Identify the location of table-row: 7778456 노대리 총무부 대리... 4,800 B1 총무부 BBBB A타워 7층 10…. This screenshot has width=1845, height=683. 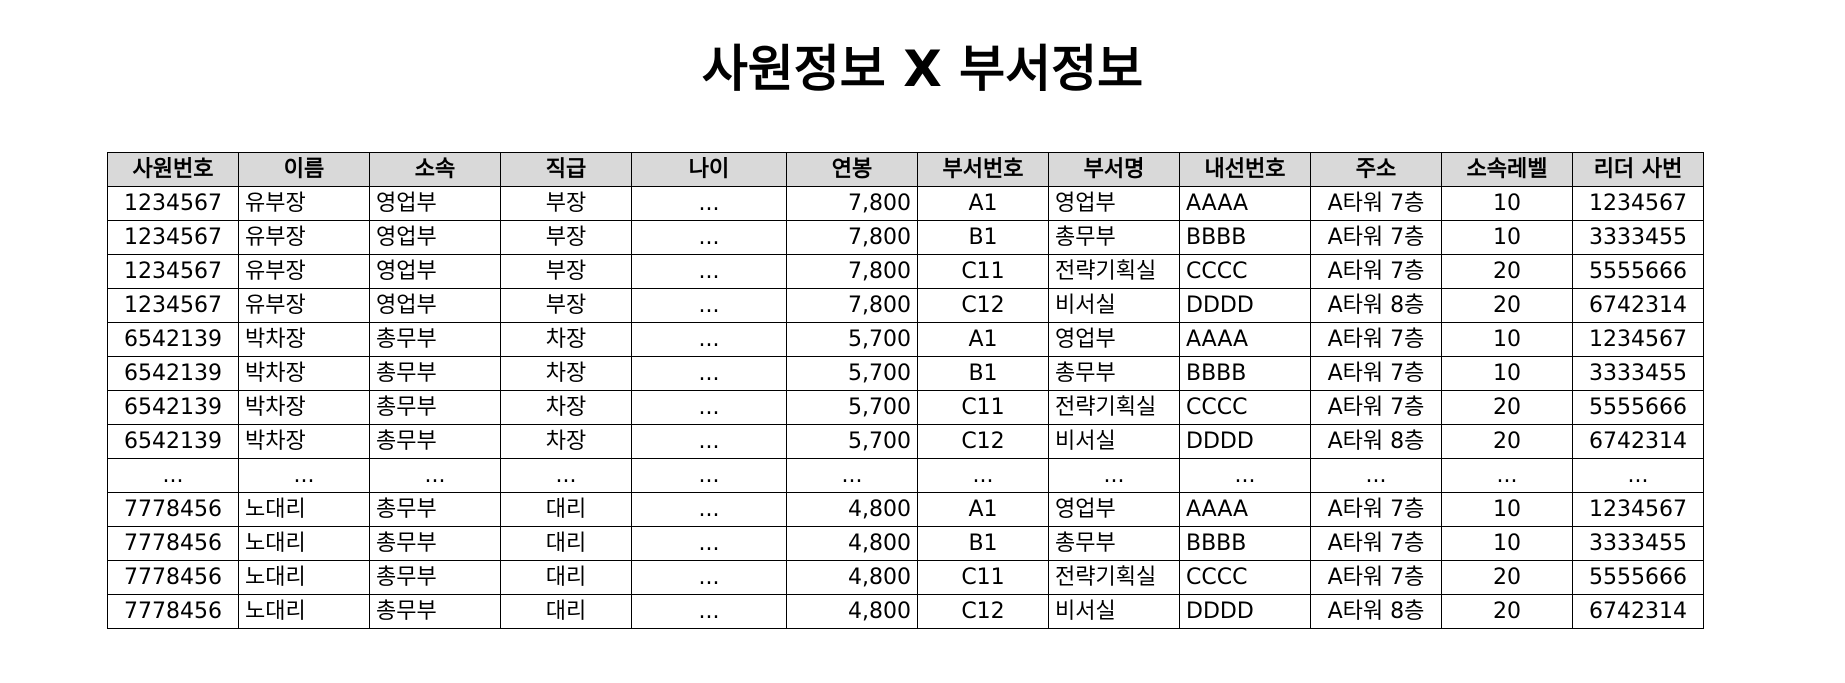
(905, 543).